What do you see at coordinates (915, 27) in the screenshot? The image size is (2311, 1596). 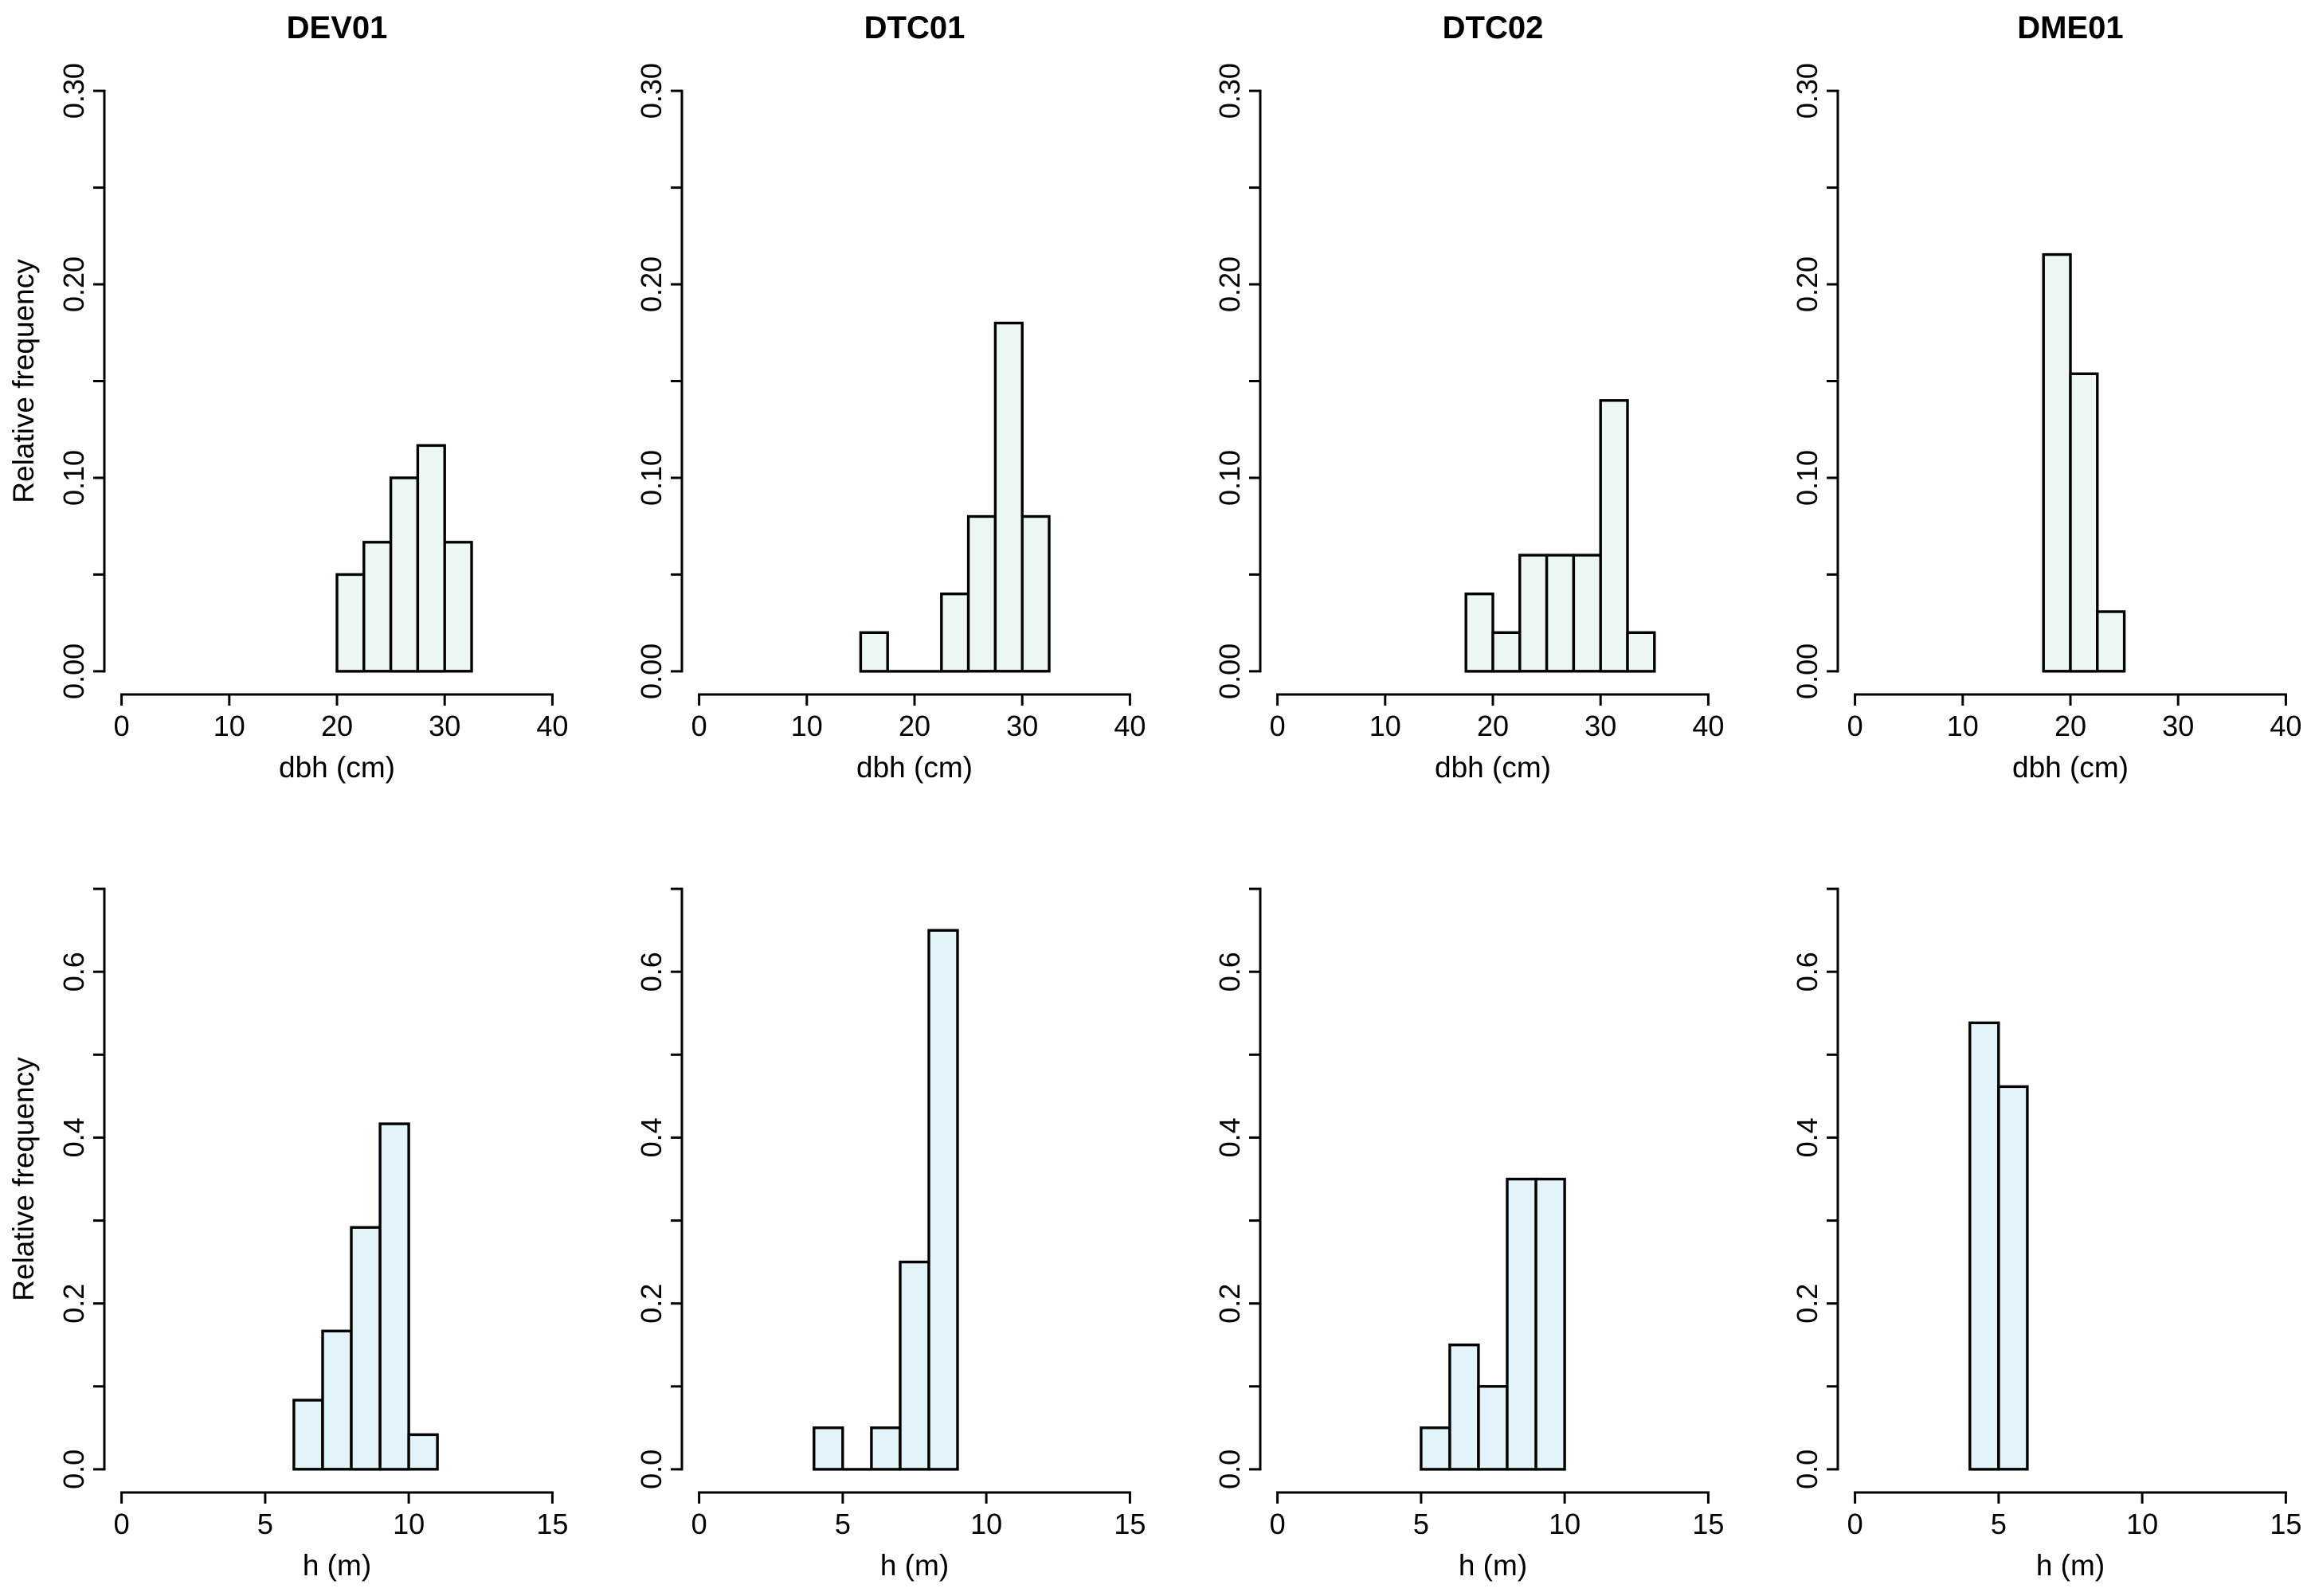 I see `panel-title: DTC01` at bounding box center [915, 27].